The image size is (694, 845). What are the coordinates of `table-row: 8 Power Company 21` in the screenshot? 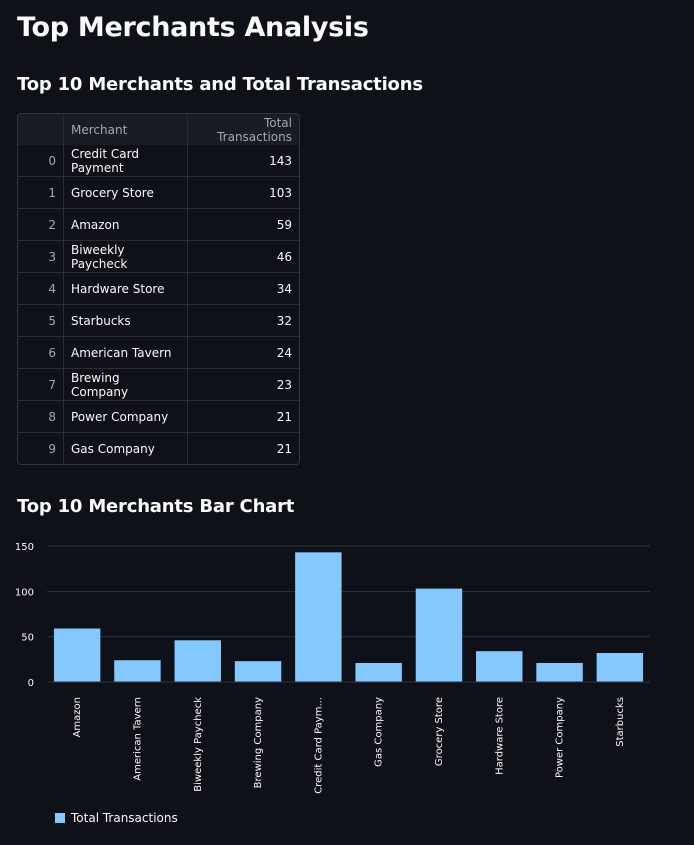 It's located at (158, 416).